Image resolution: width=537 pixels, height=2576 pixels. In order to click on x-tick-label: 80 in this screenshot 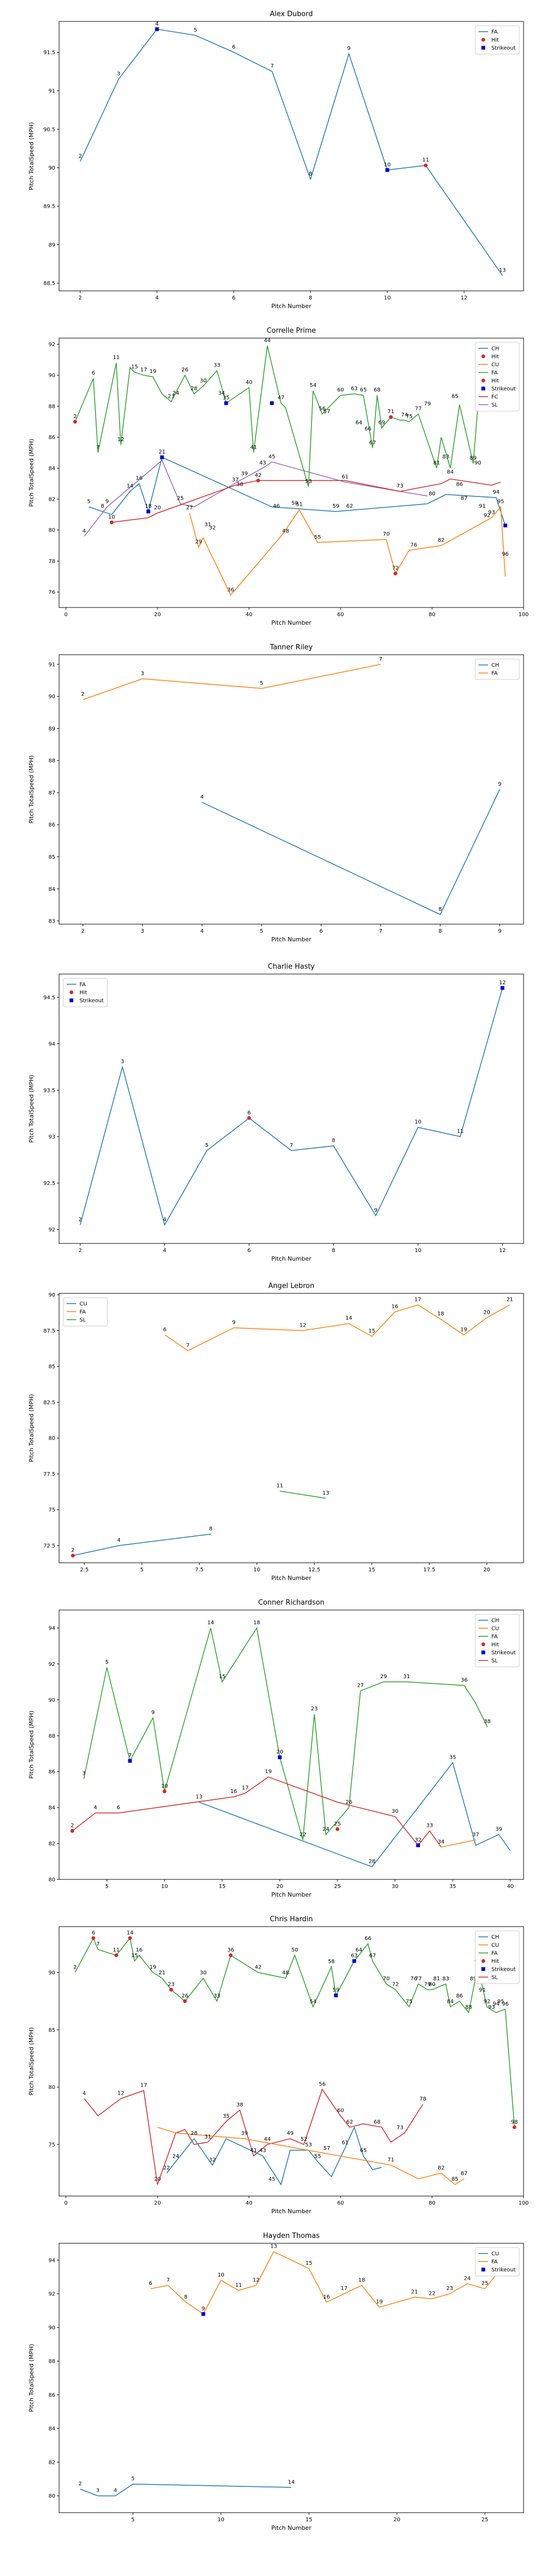, I will do `click(432, 2203)`.